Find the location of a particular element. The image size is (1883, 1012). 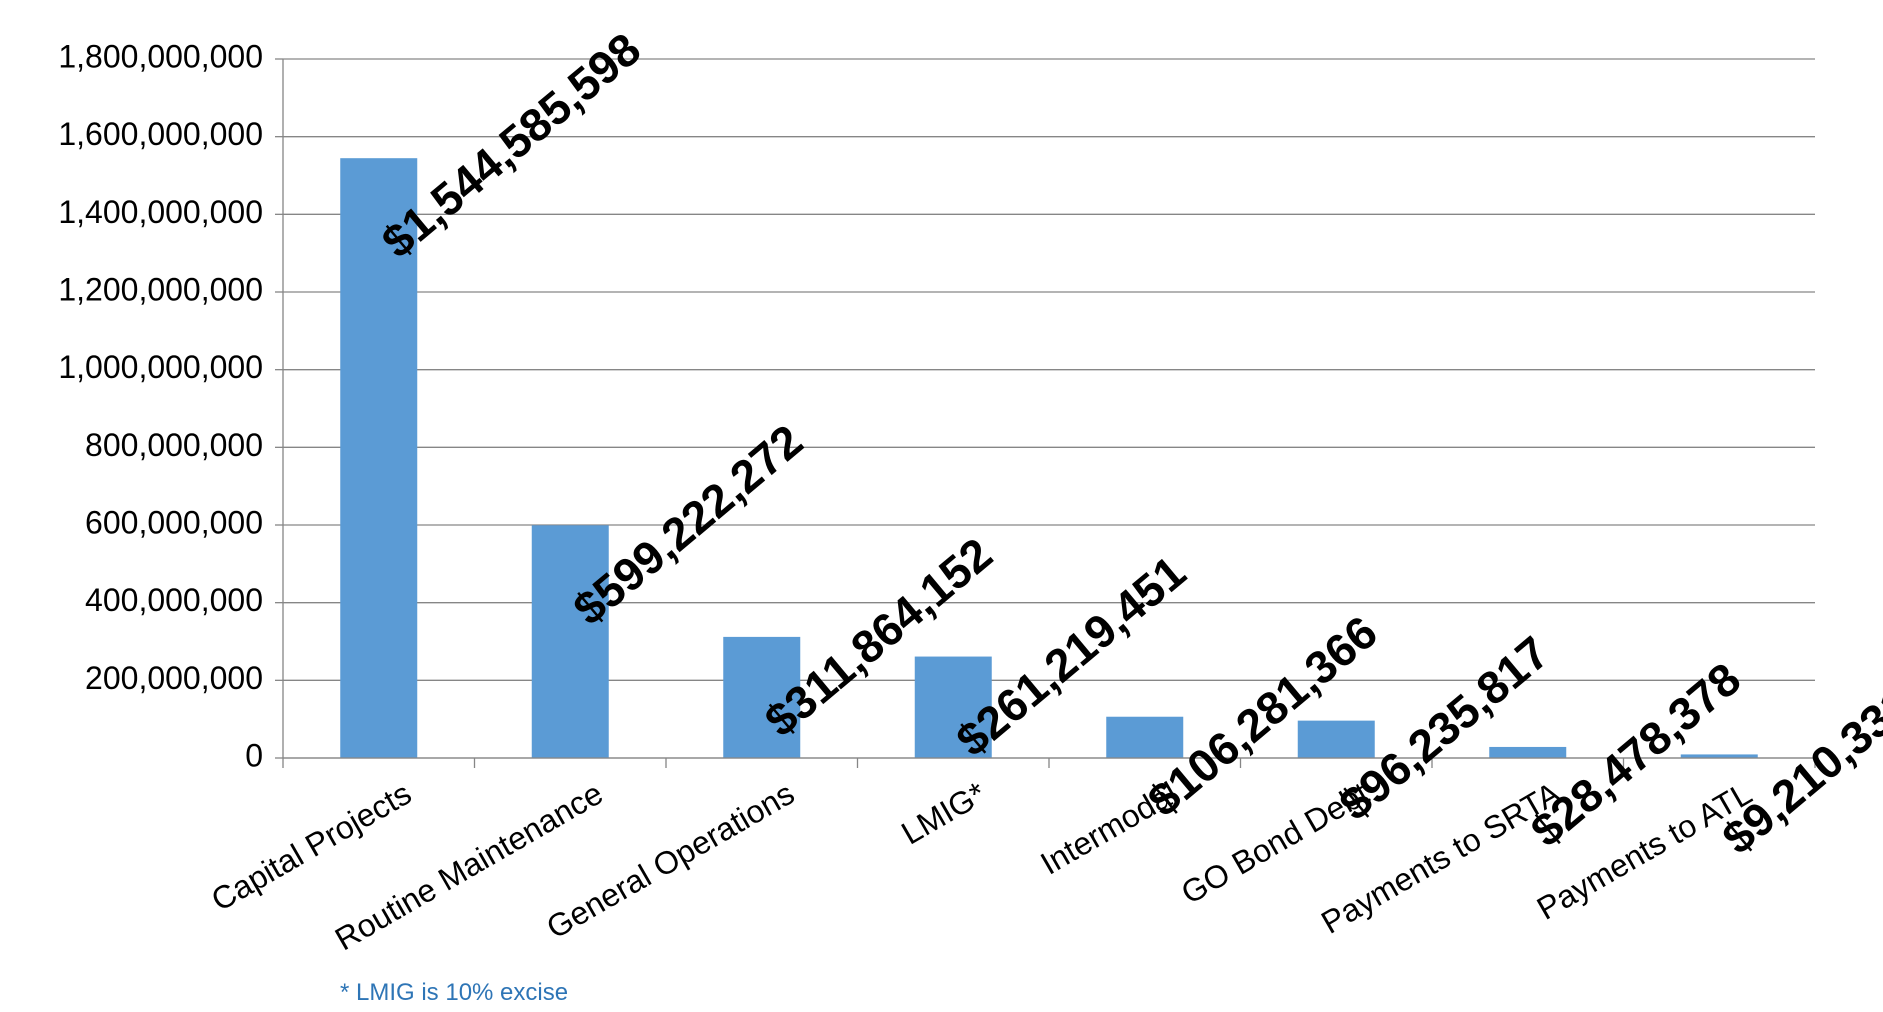

y-tick-label: 800,000,000 is located at coordinates (174, 445).